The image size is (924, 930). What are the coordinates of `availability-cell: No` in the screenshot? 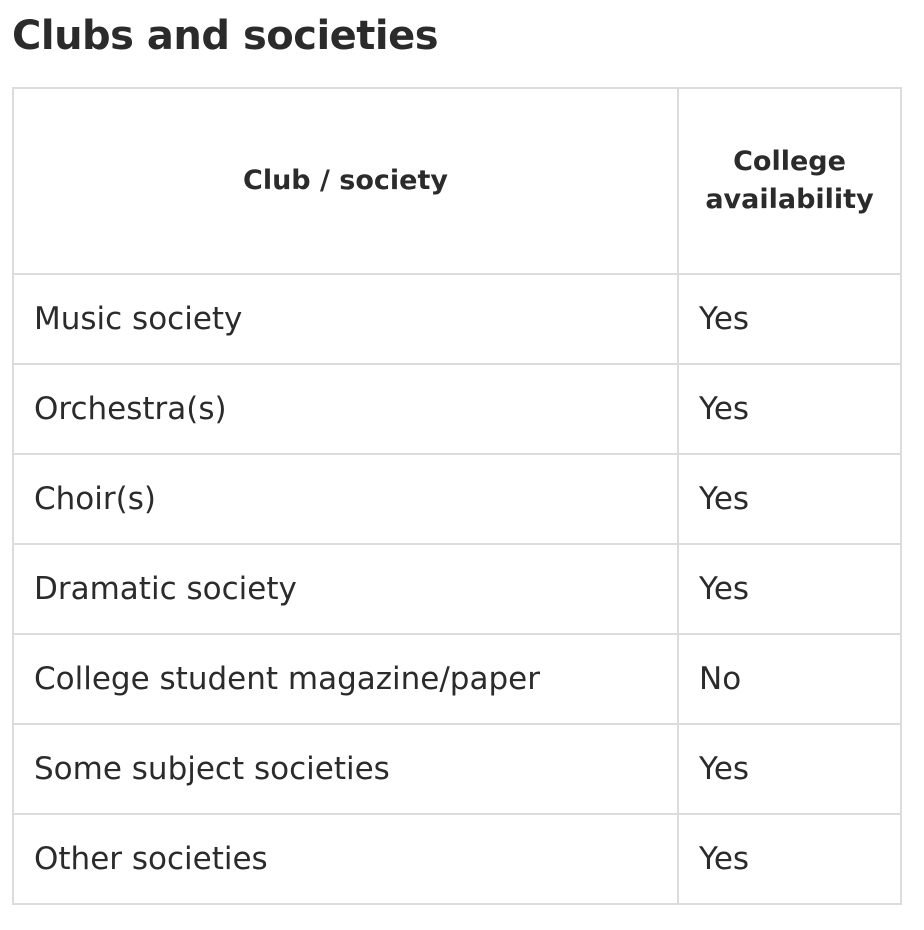 It's located at (789, 679).